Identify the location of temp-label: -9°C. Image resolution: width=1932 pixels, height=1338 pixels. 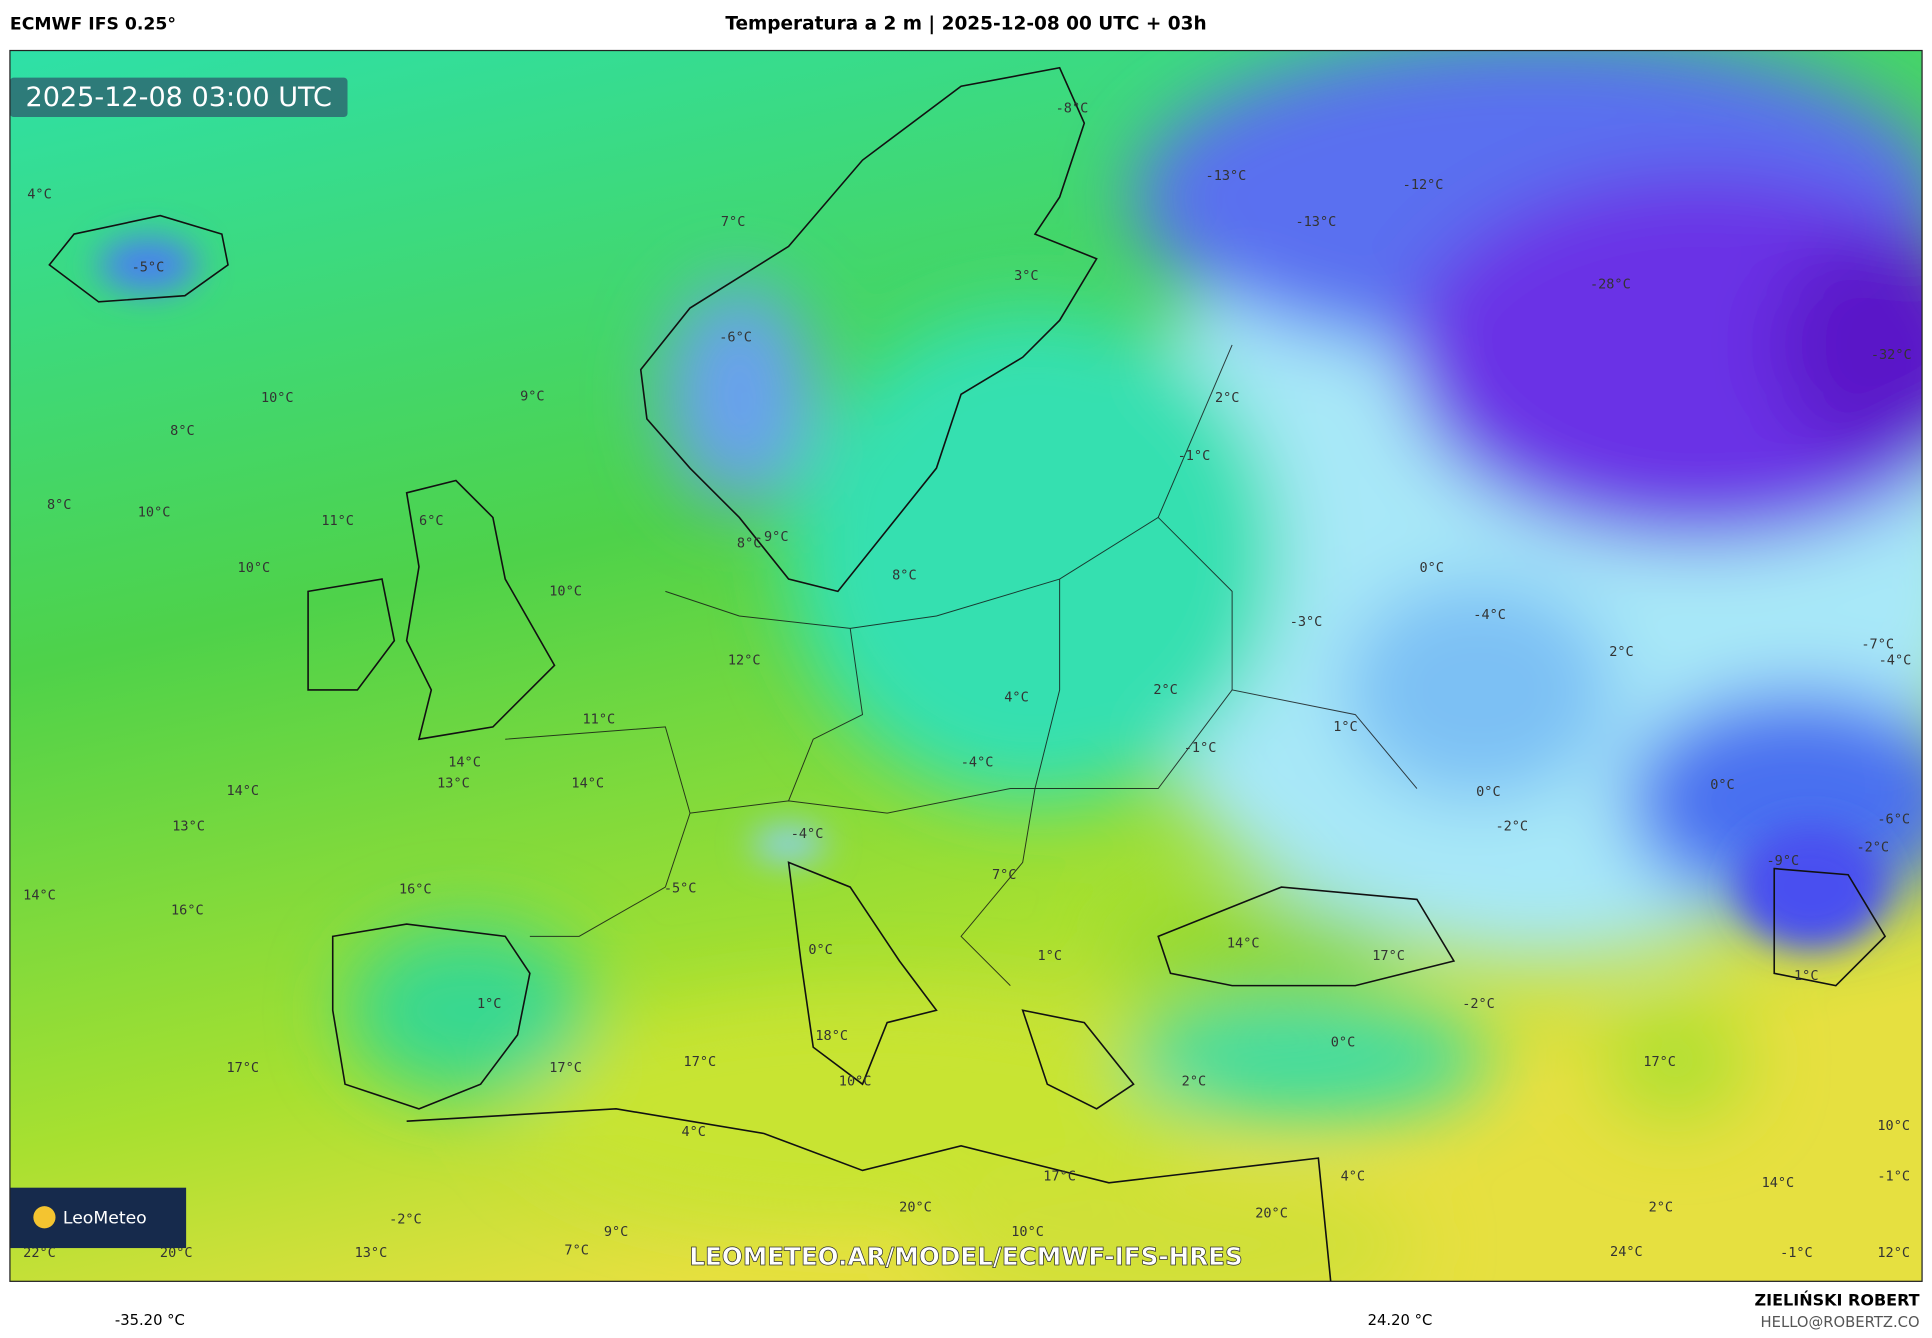
(1783, 861).